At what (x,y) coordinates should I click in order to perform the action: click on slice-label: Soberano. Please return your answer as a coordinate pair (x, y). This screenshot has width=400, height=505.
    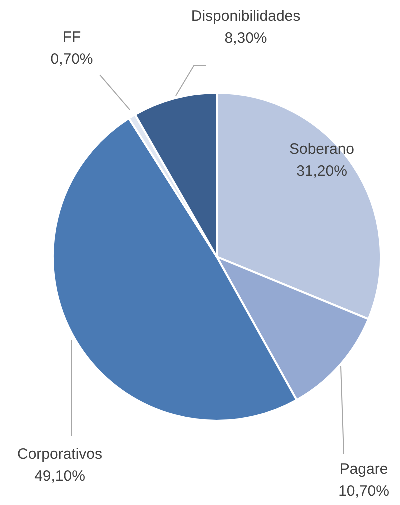
    Looking at the image, I should click on (322, 149).